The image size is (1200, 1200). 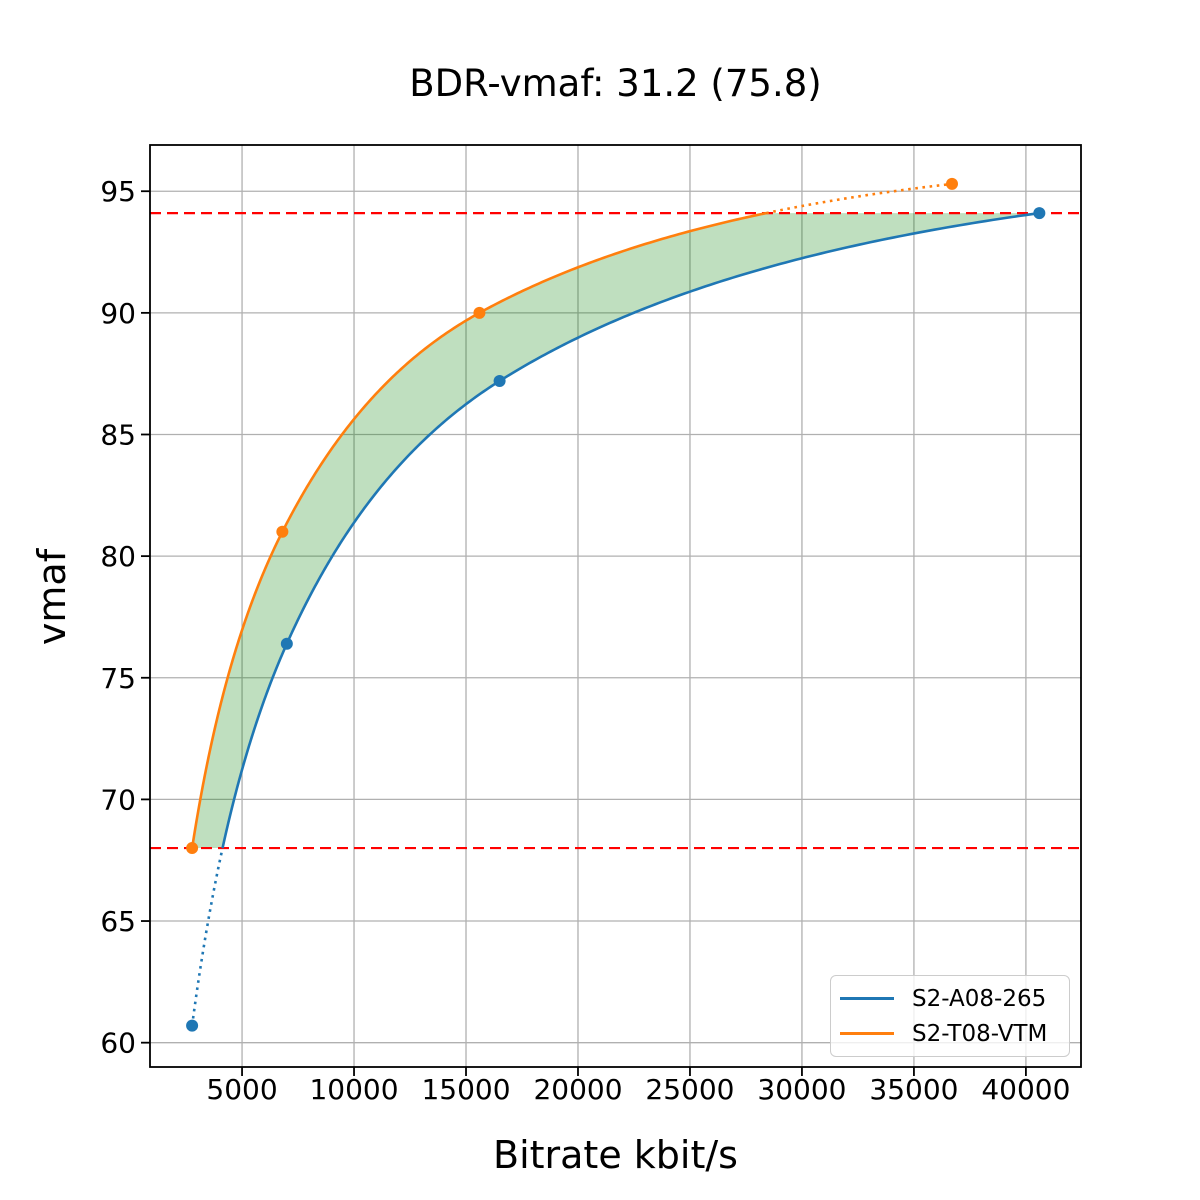 I want to click on legend: S2-A08-265 S2-T08-VTM, so click(x=950, y=1016).